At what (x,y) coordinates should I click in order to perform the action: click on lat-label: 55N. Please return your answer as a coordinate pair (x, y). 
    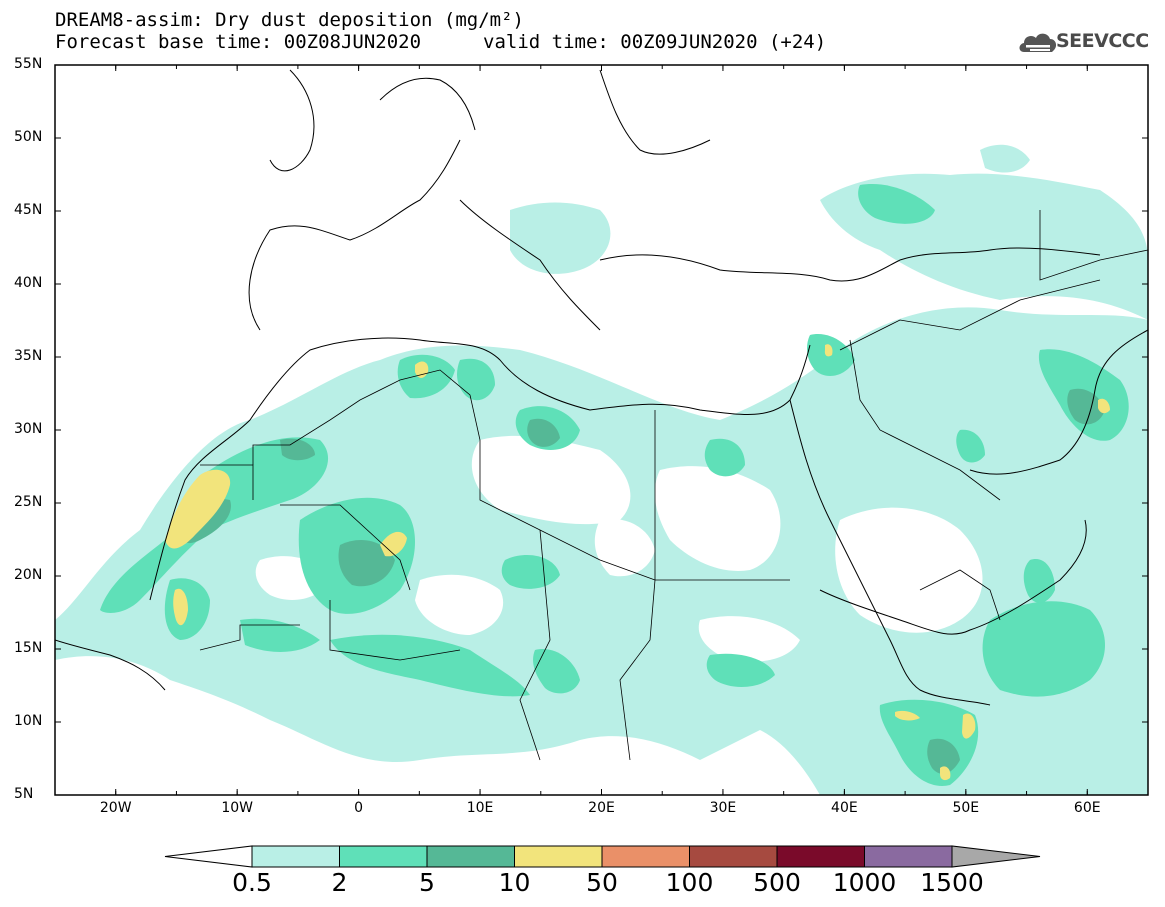
    Looking at the image, I should click on (28, 64).